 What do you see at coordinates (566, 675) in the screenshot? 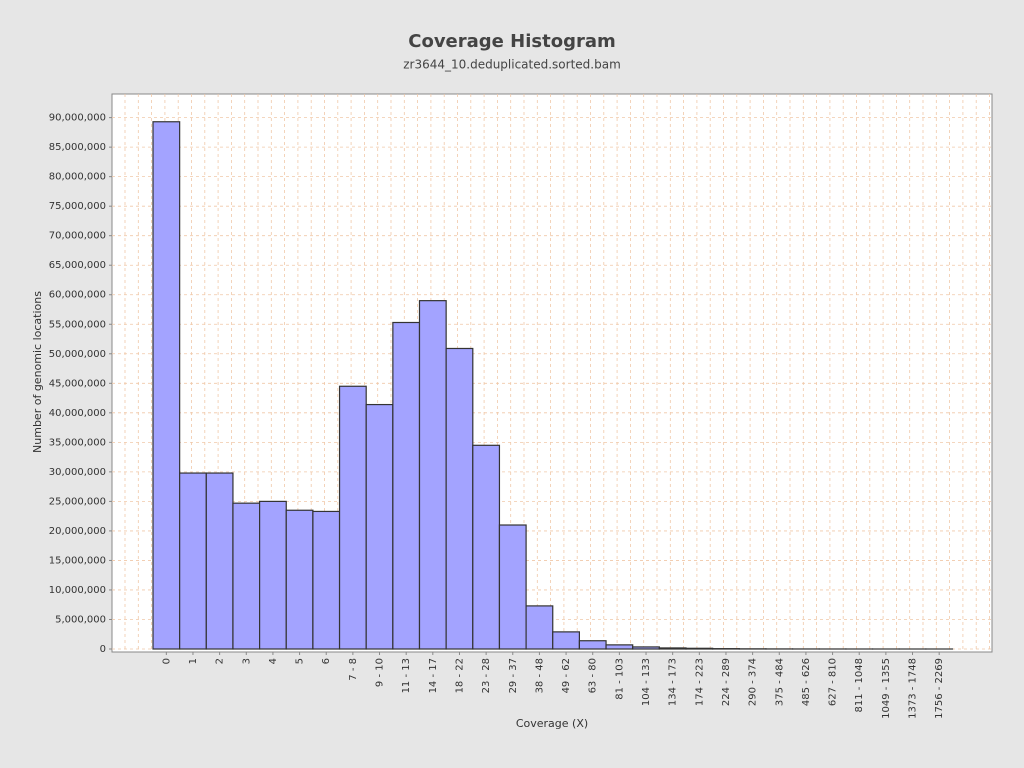
I see `x-tick-label: 49 - 62` at bounding box center [566, 675].